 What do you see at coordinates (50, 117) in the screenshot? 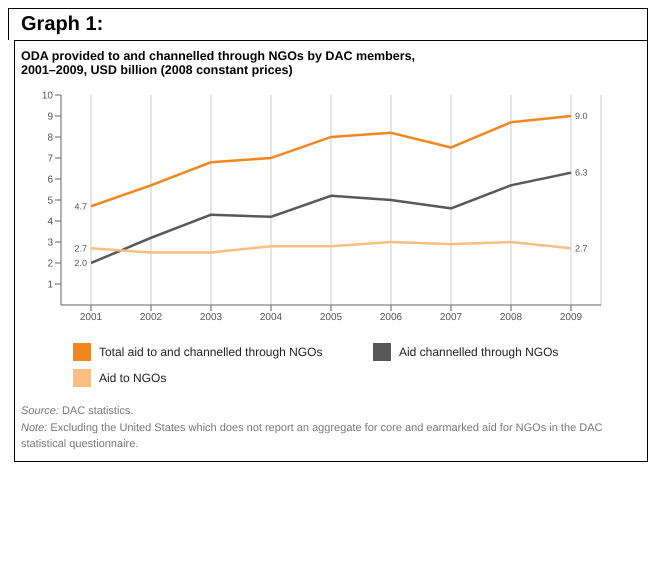
I see `y-tick-label: 9` at bounding box center [50, 117].